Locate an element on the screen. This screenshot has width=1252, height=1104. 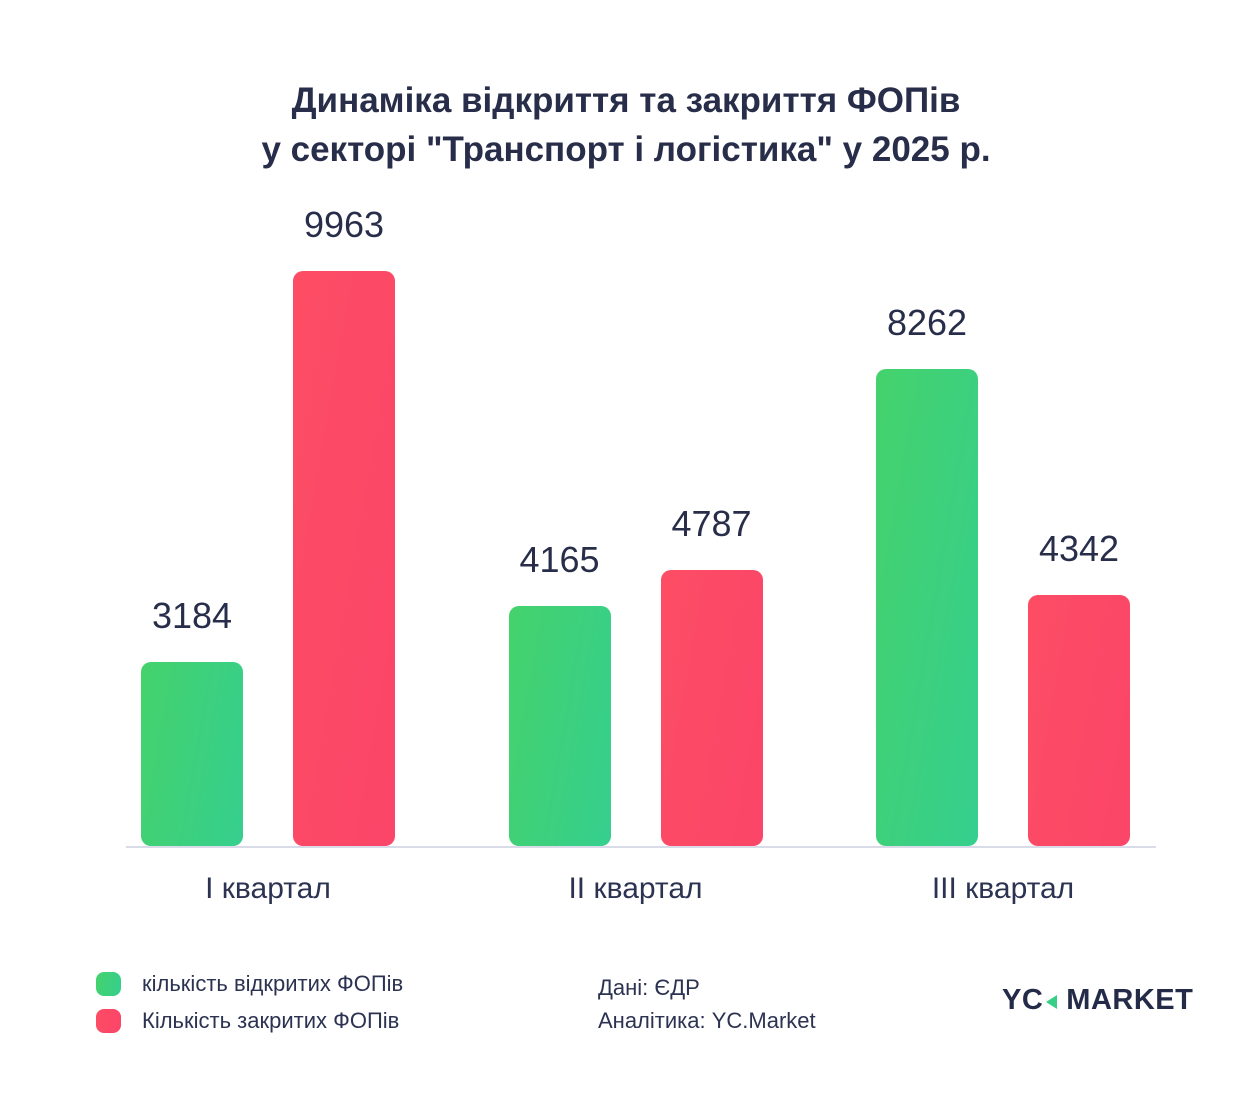
chart-title-line1: Динаміка відкриття та закриття ФОПів is located at coordinates (626, 100).